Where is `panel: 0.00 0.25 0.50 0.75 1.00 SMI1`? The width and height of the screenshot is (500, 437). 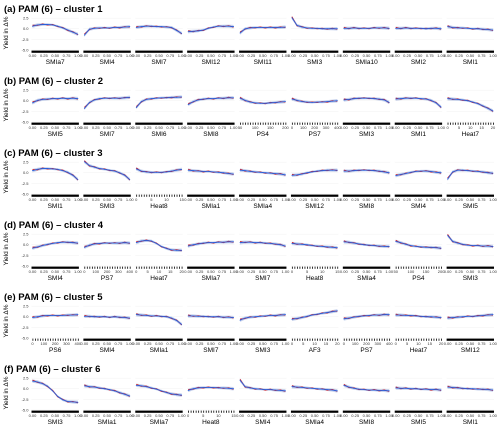
panel: 0.00 0.25 0.50 0.75 1.00 SMI1 is located at coordinates (471, 41).